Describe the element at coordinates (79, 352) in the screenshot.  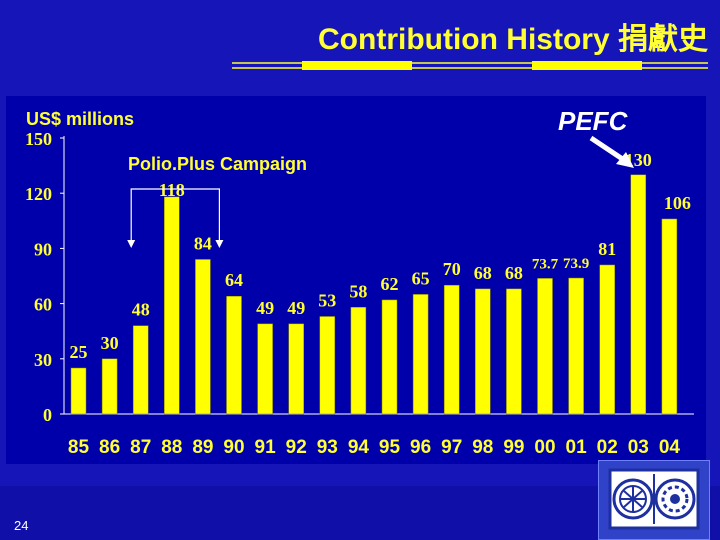
I see `data-label: 25` at that location.